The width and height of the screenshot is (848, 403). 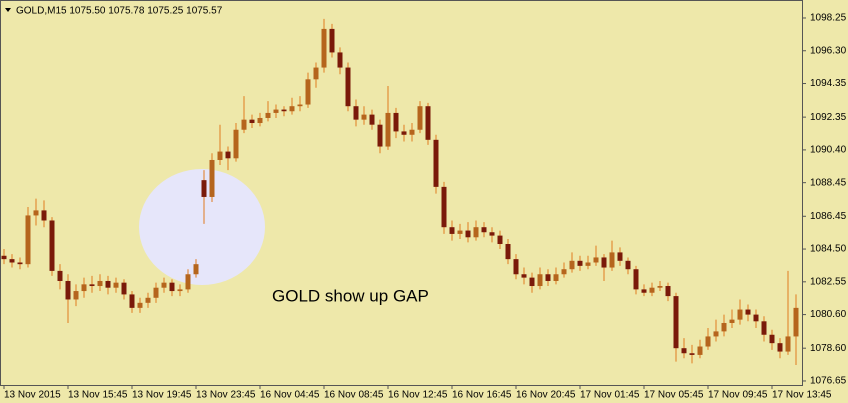 What do you see at coordinates (828, 348) in the screenshot?
I see `y-tick-label: 1078.60` at bounding box center [828, 348].